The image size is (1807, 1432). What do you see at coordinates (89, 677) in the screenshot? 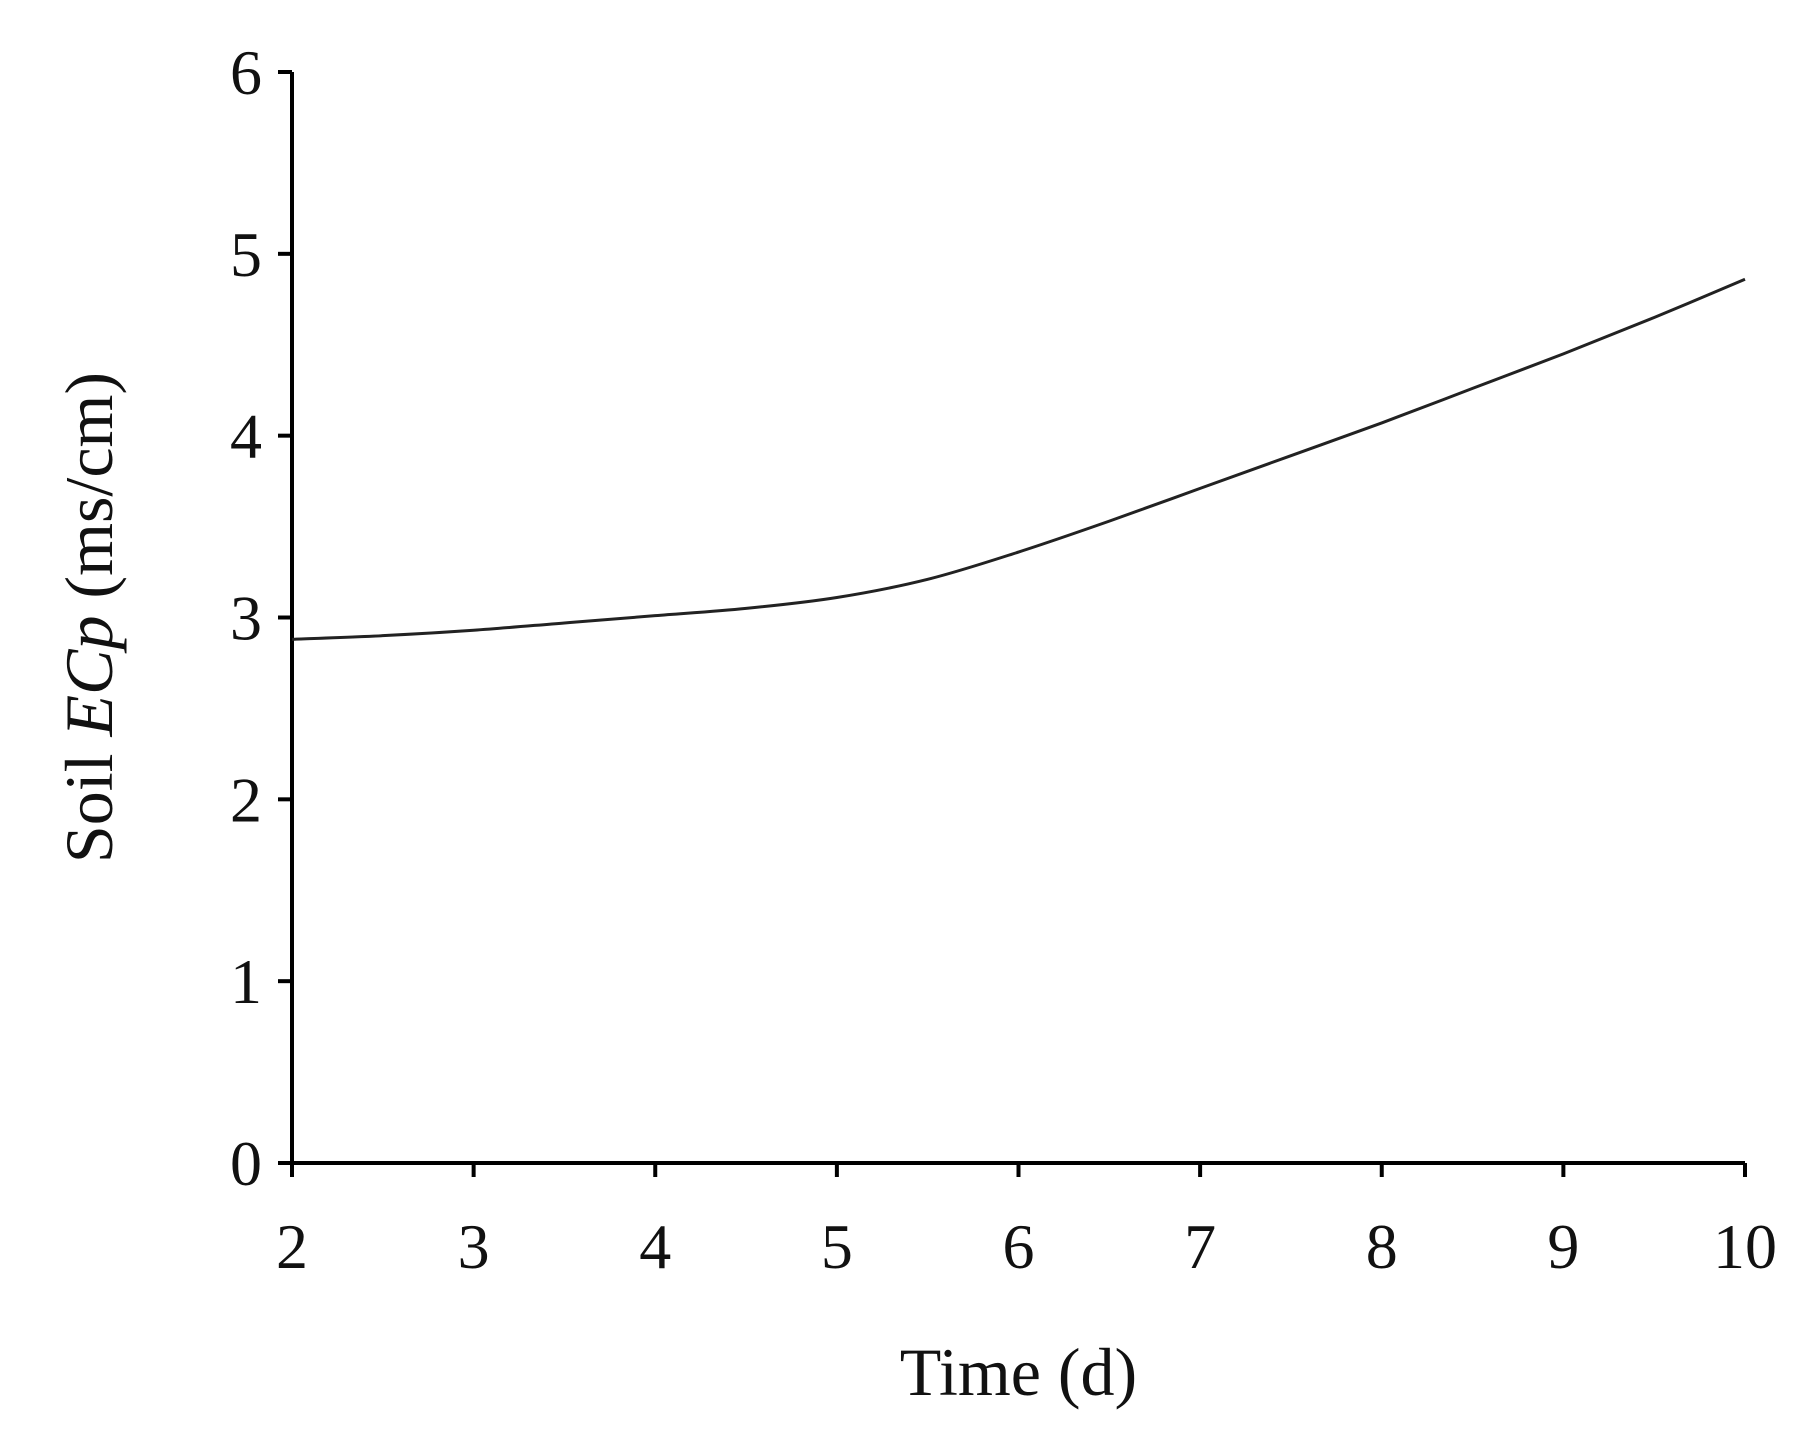
I see `y-axis-title-italic: ECp` at bounding box center [89, 677].